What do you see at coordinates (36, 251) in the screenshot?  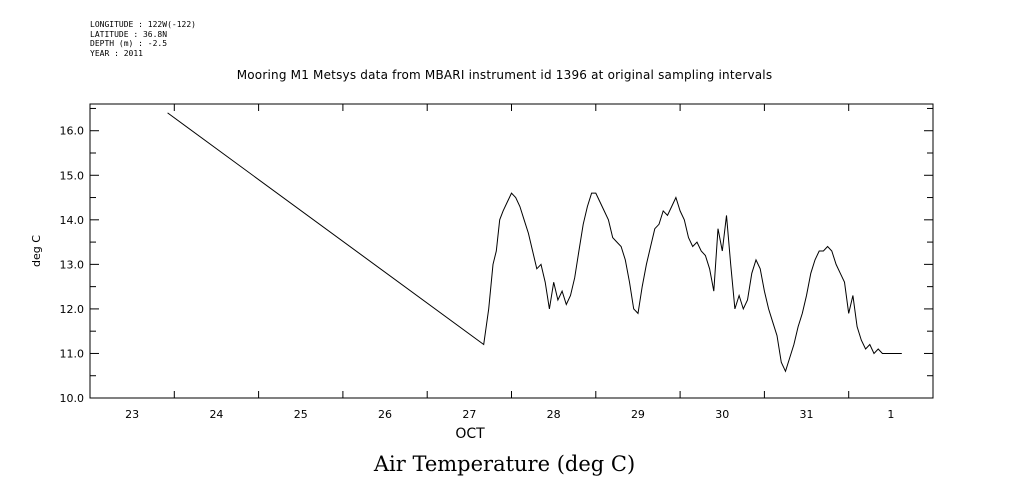 I see `y-axis-label: deg C` at bounding box center [36, 251].